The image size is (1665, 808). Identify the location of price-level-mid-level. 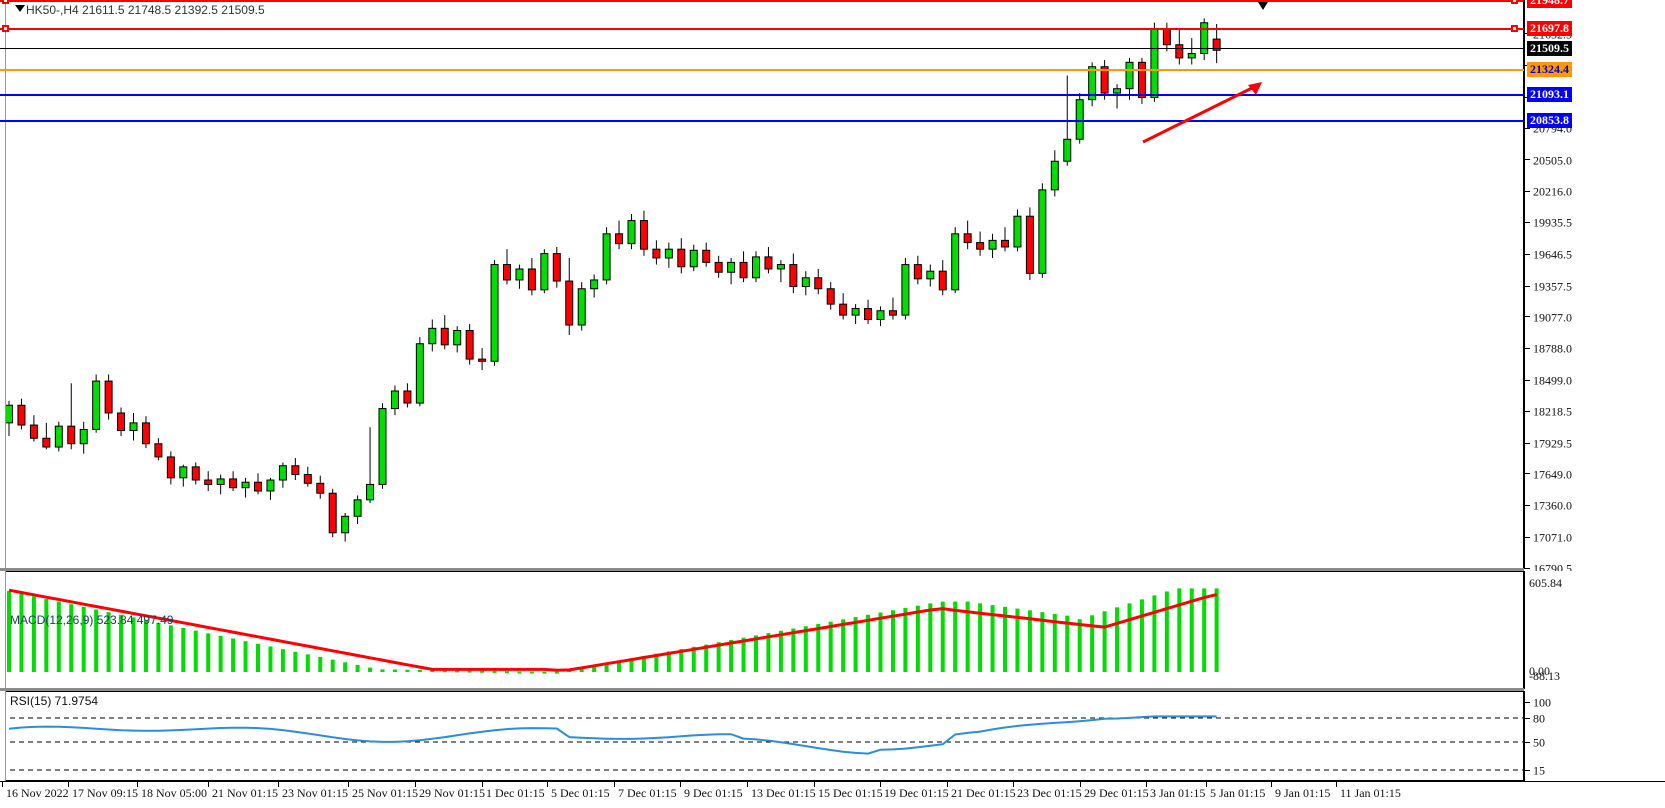
(762, 69).